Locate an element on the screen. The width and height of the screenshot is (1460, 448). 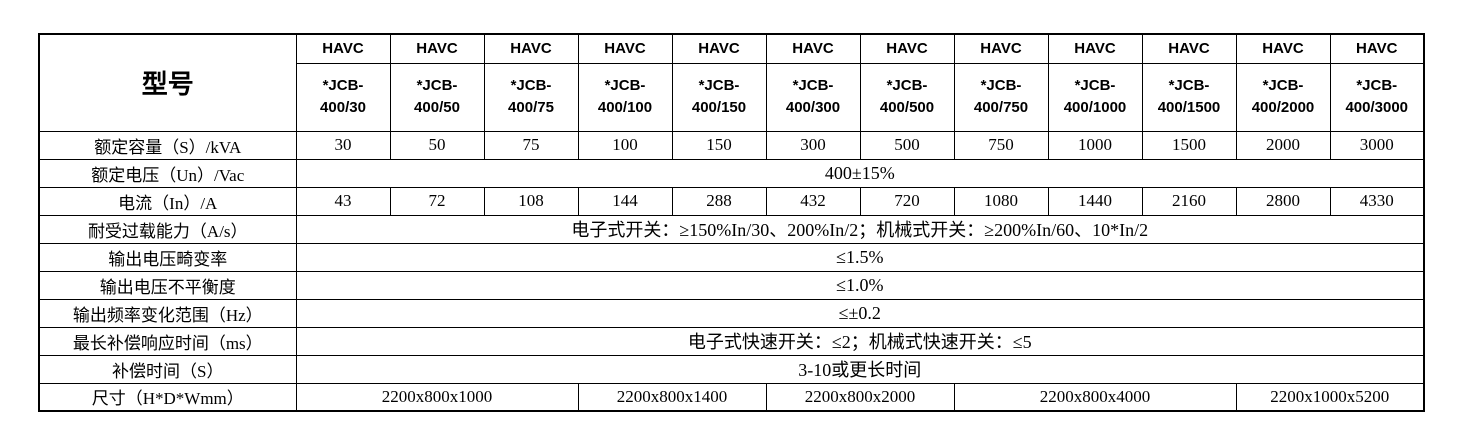
model-cell: *JCB- 400/30 is located at coordinates (343, 97).